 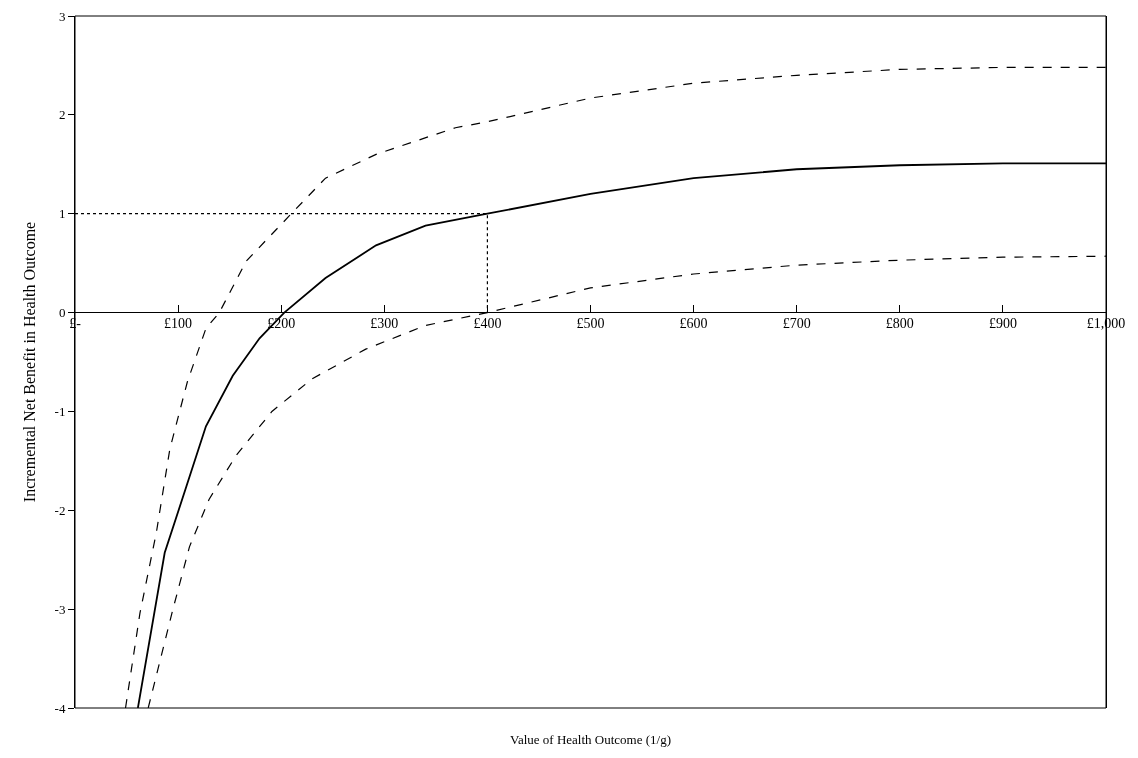 I want to click on y-tick-label: 2, so click(x=62, y=115).